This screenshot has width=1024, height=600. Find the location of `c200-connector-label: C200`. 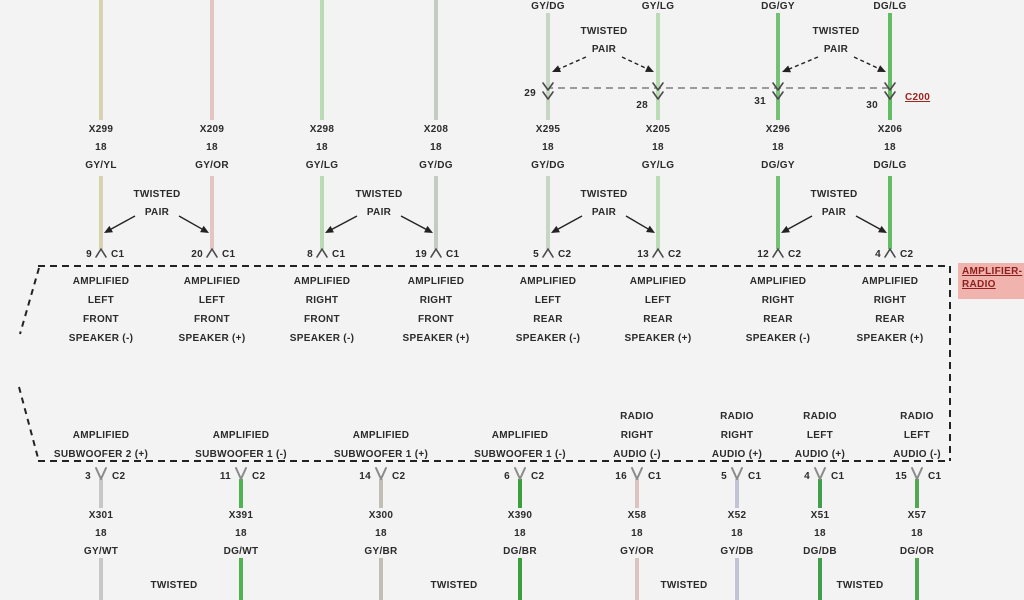

c200-connector-label: C200 is located at coordinates (918, 97).